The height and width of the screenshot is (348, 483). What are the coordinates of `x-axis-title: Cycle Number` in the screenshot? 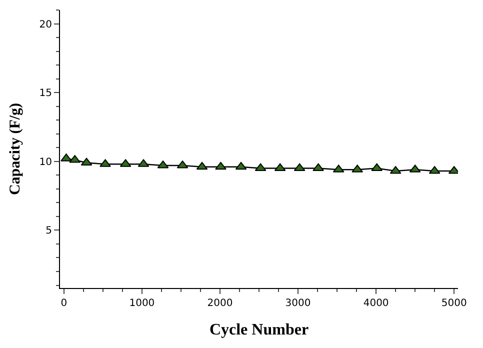 It's located at (259, 330).